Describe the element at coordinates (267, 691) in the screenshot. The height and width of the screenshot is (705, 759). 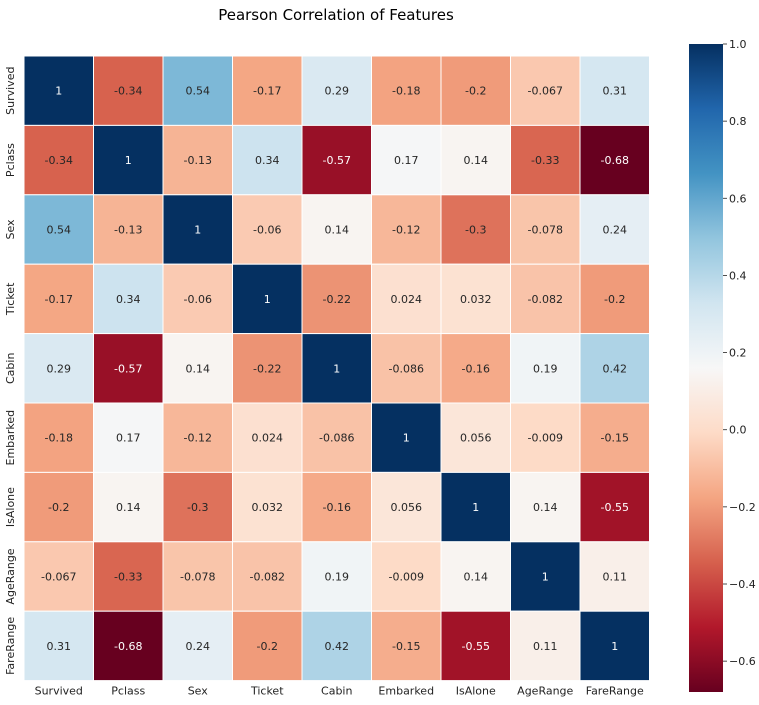
I see `x-tick-label: Ticket` at that location.